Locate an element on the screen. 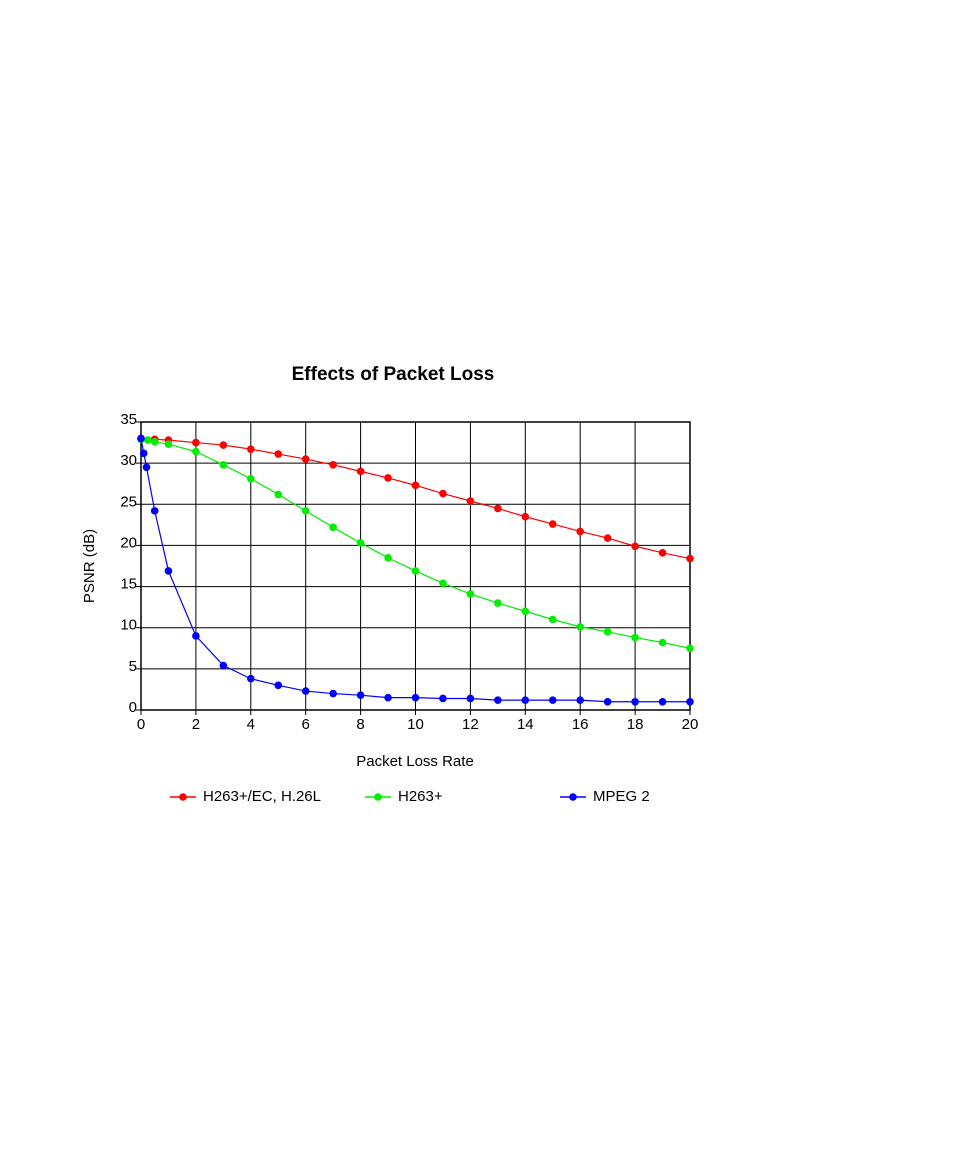  y-tick-label: 5 is located at coordinates (133, 666).